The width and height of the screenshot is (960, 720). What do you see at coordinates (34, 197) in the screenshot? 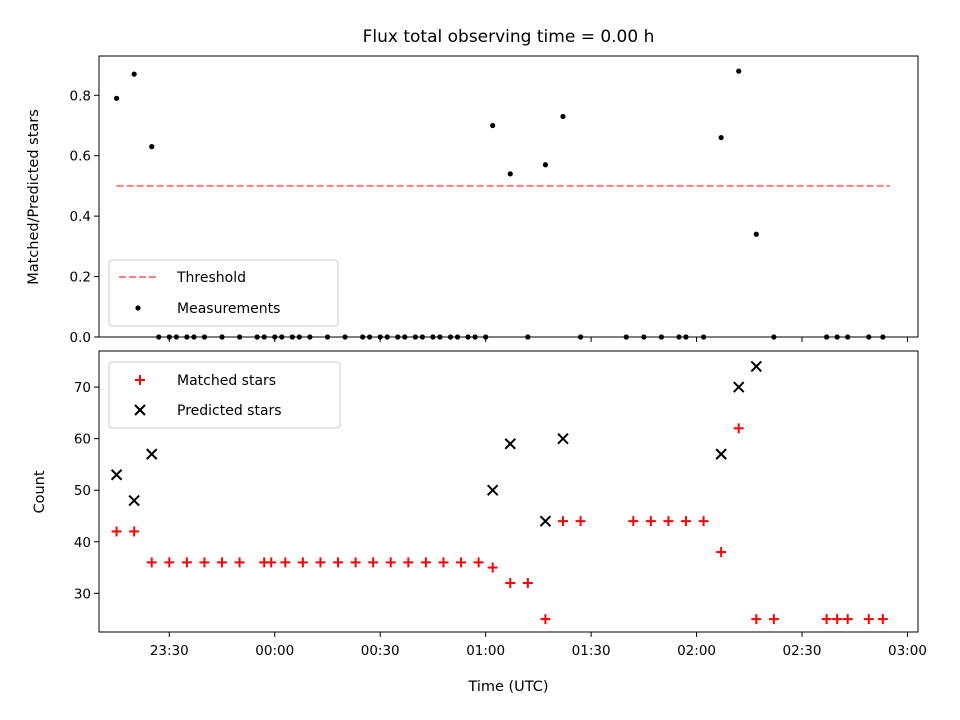
I see `top-y-axis-label: Matched/Predicted stars` at bounding box center [34, 197].